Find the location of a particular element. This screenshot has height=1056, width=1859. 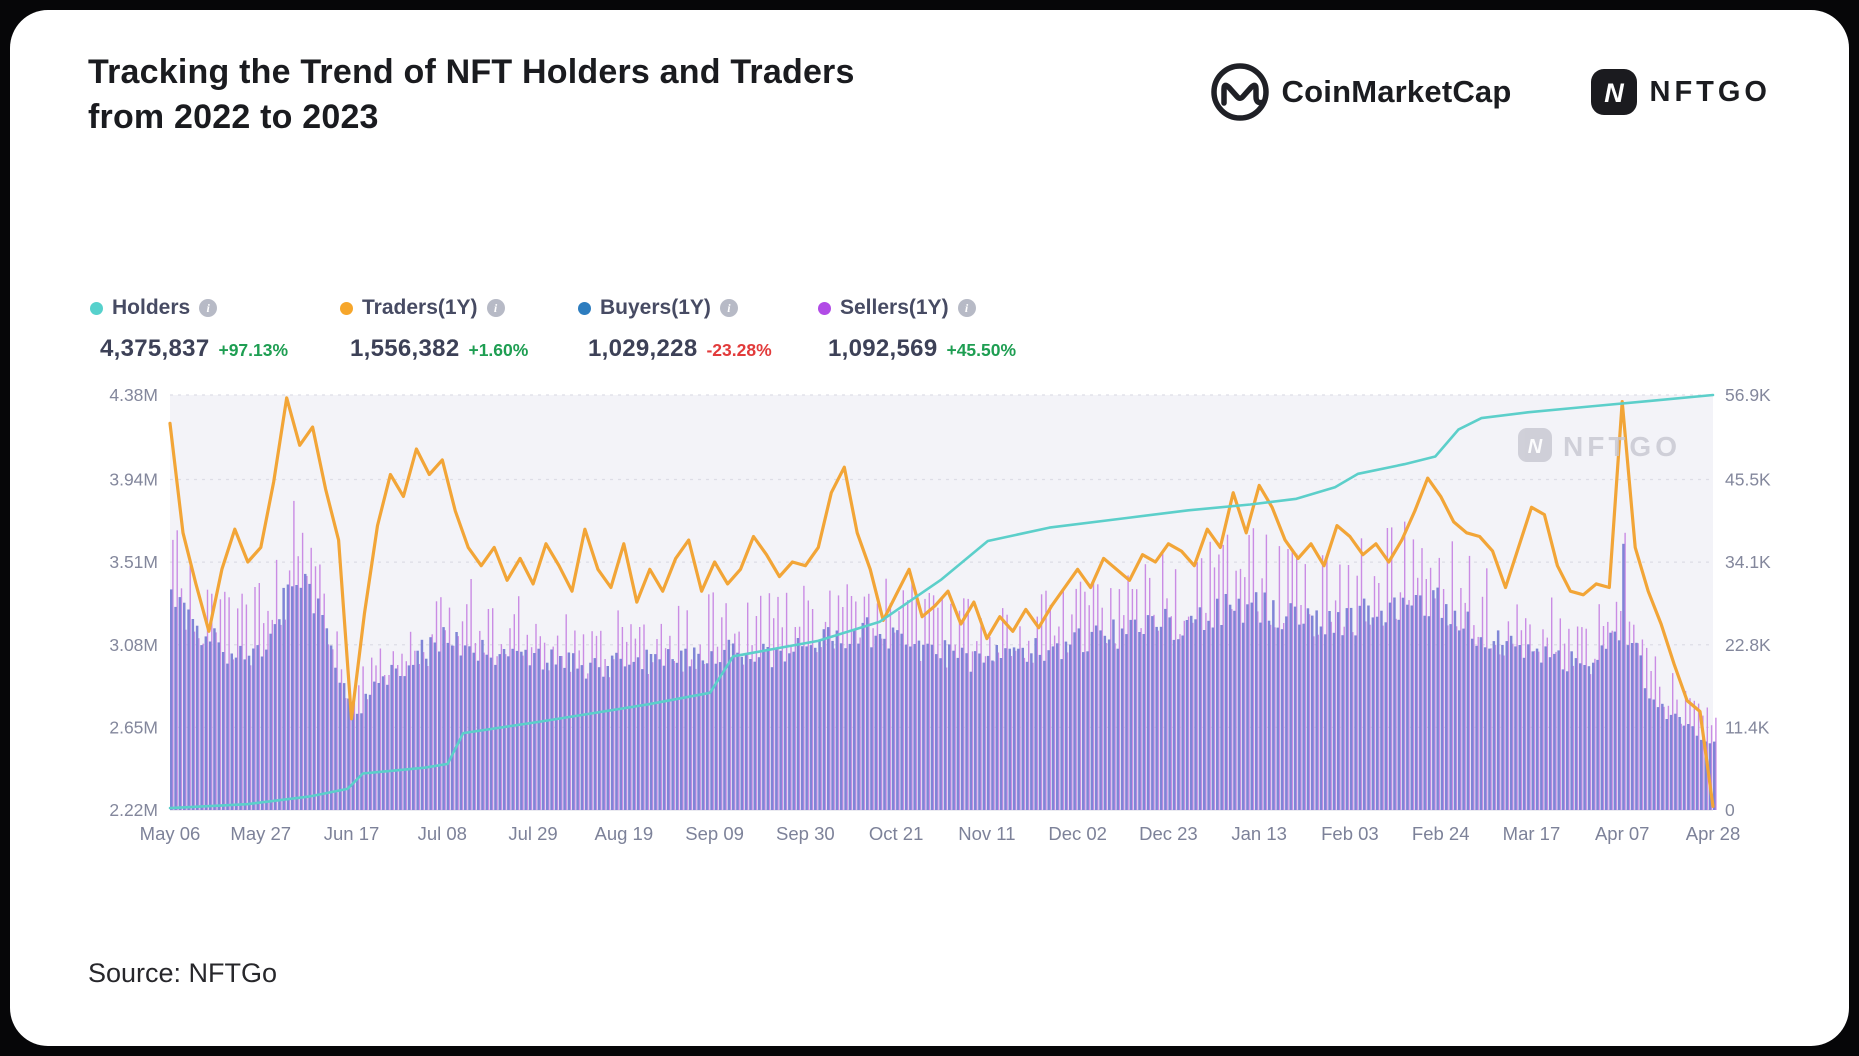

source-note: Source: NFTGo is located at coordinates (183, 973).